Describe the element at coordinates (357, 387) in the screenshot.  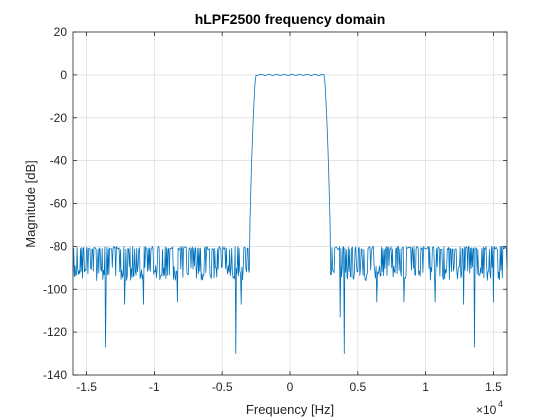
I see `x-tick-label: 0.5` at that location.